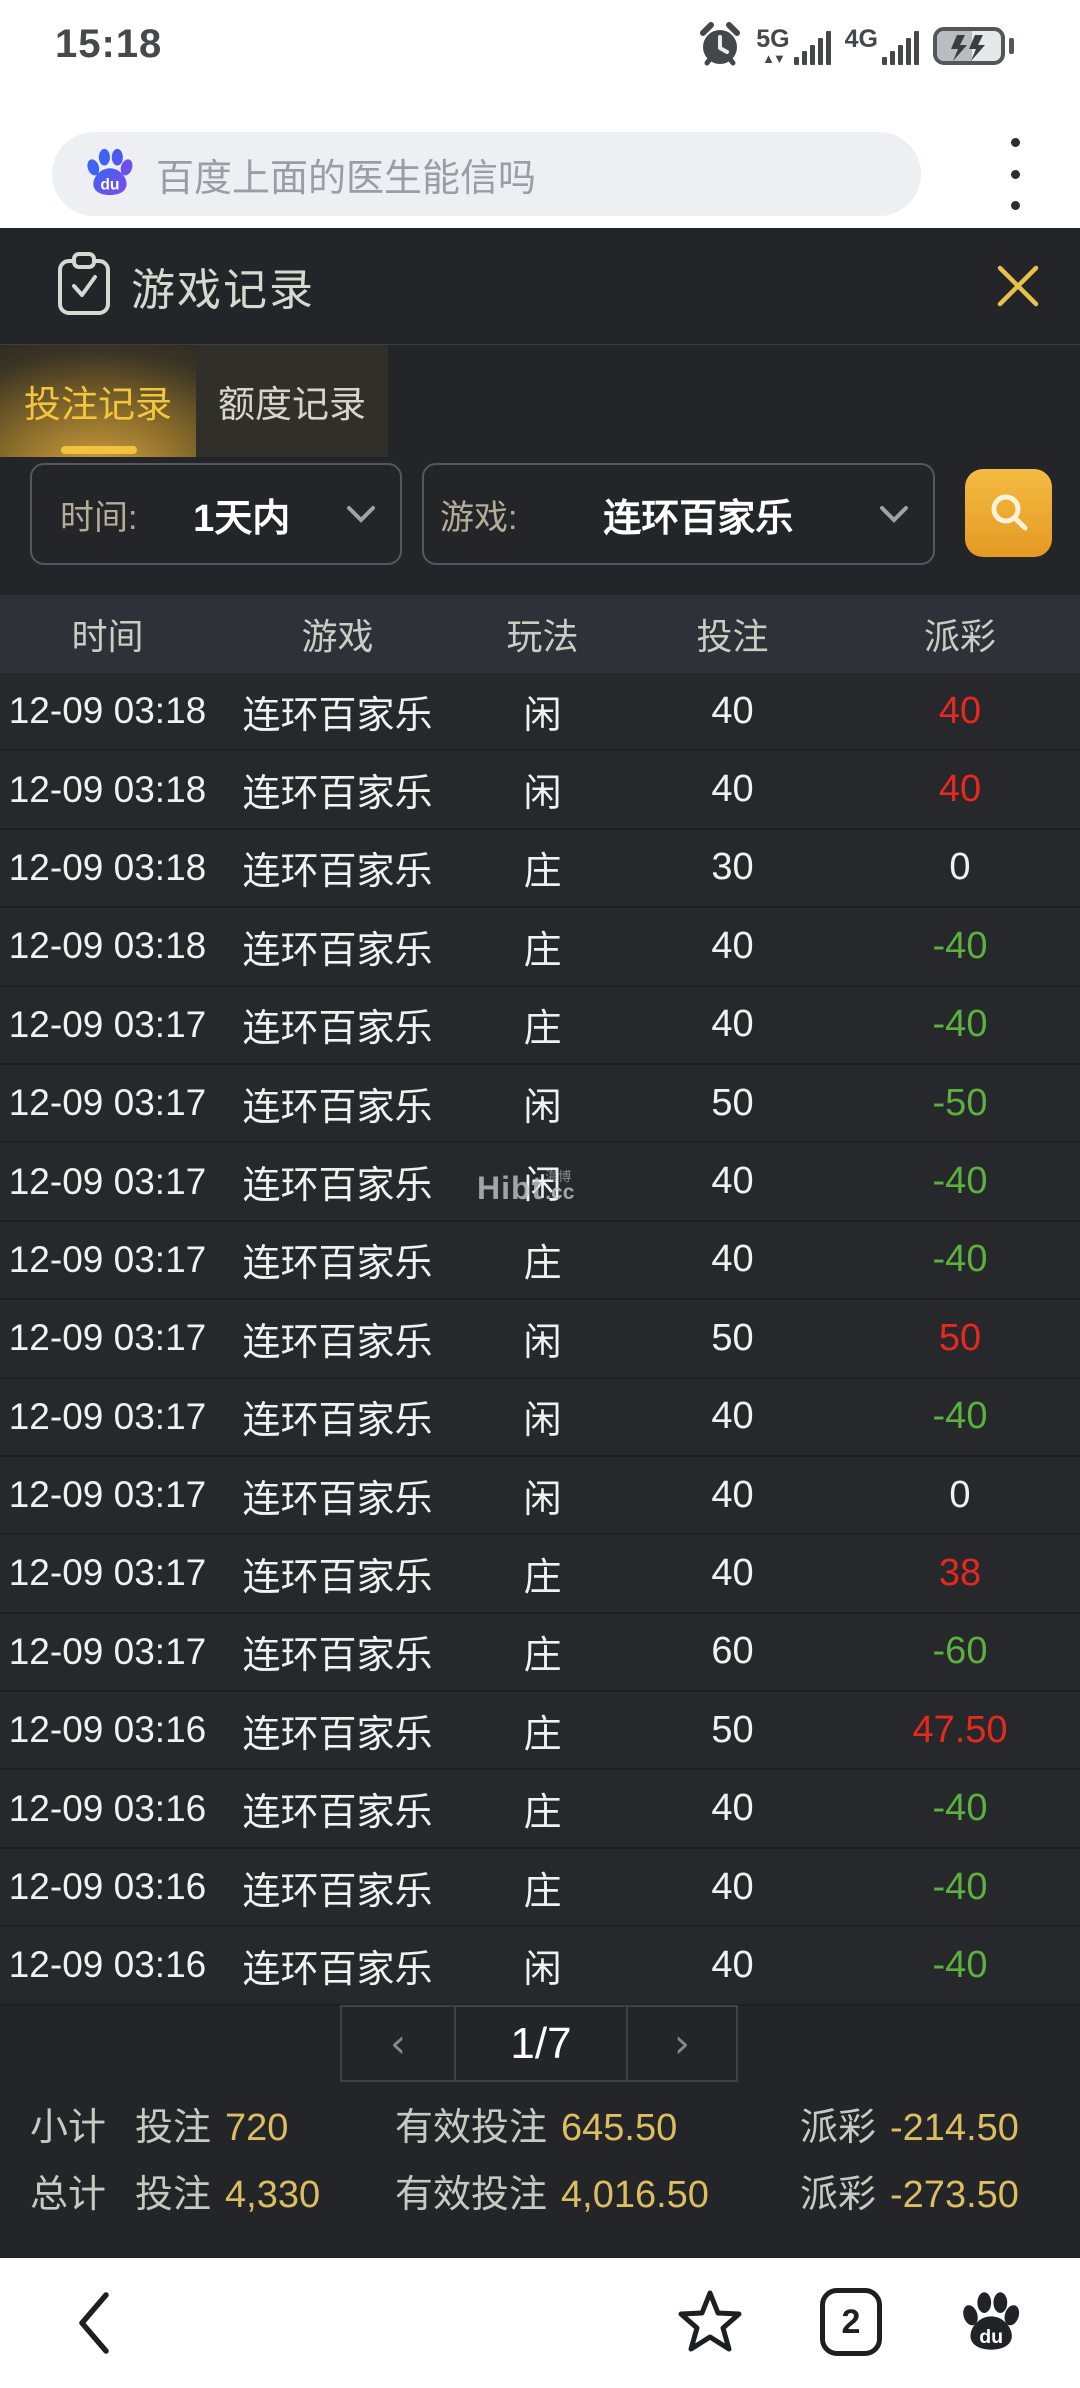 The height and width of the screenshot is (2388, 1080). What do you see at coordinates (894, 514) in the screenshot?
I see `chevron-down-icon` at bounding box center [894, 514].